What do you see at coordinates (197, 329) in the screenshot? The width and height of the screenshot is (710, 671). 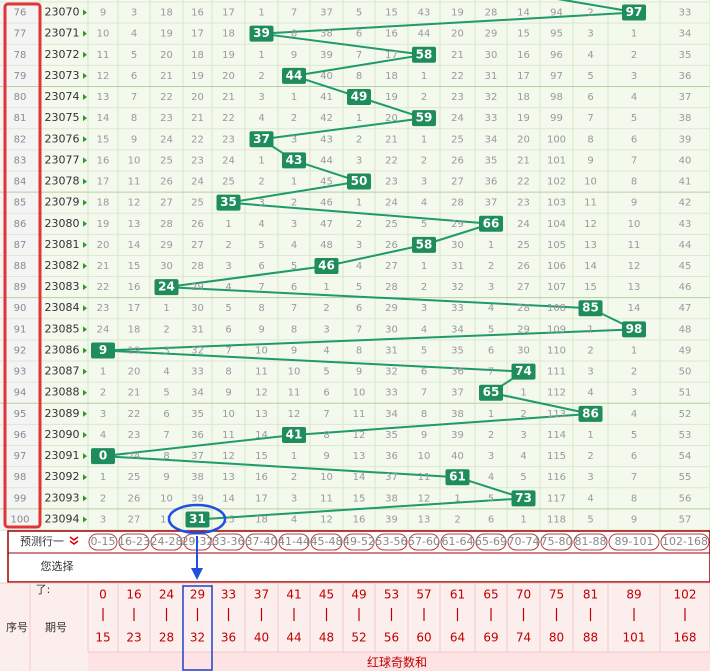 I see `miss-value: 31` at bounding box center [197, 329].